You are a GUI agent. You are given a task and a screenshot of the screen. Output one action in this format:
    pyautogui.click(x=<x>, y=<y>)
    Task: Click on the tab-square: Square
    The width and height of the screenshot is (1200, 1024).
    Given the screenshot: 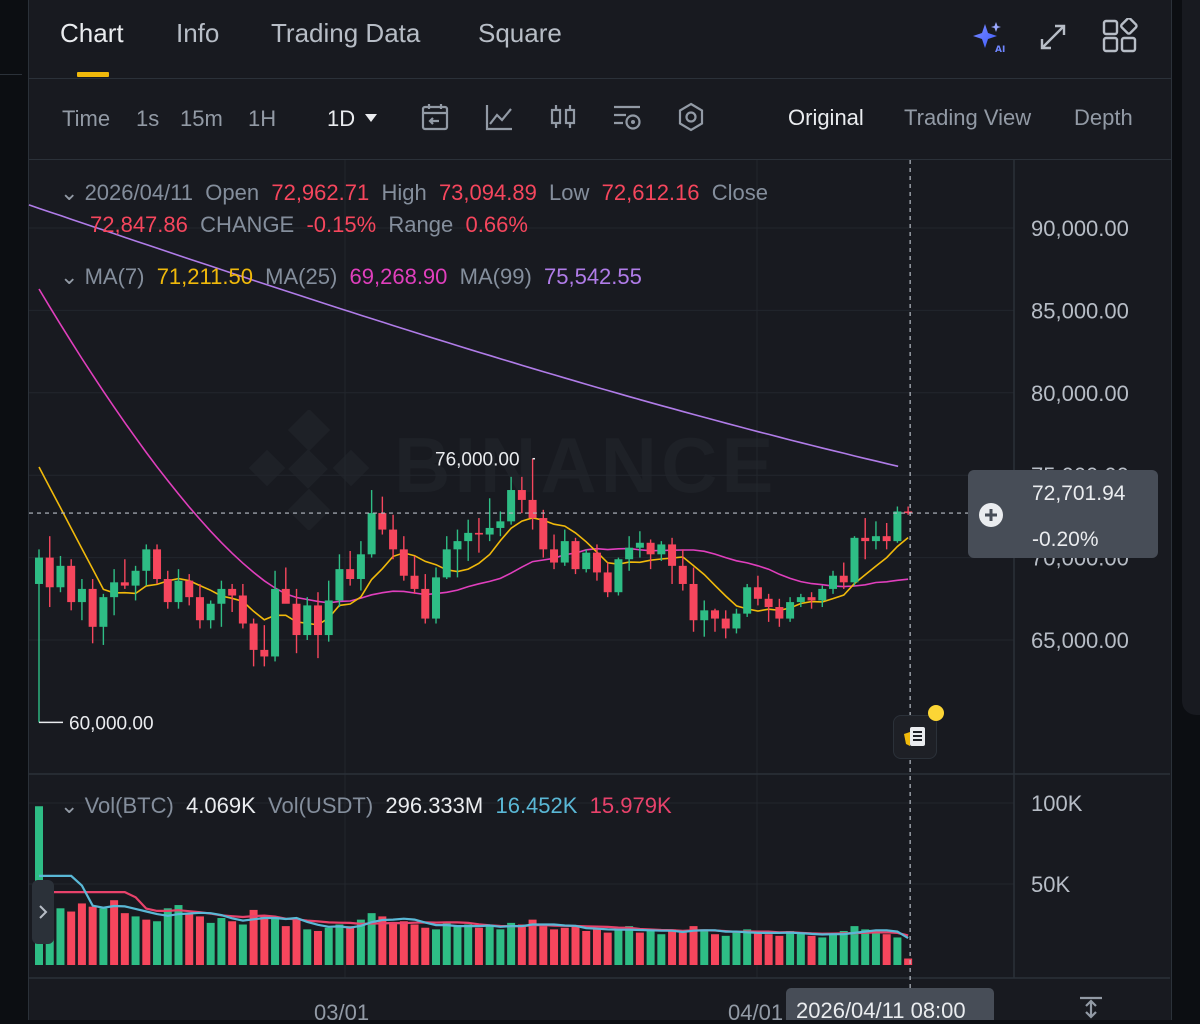 What is the action you would take?
    pyautogui.click(x=520, y=33)
    